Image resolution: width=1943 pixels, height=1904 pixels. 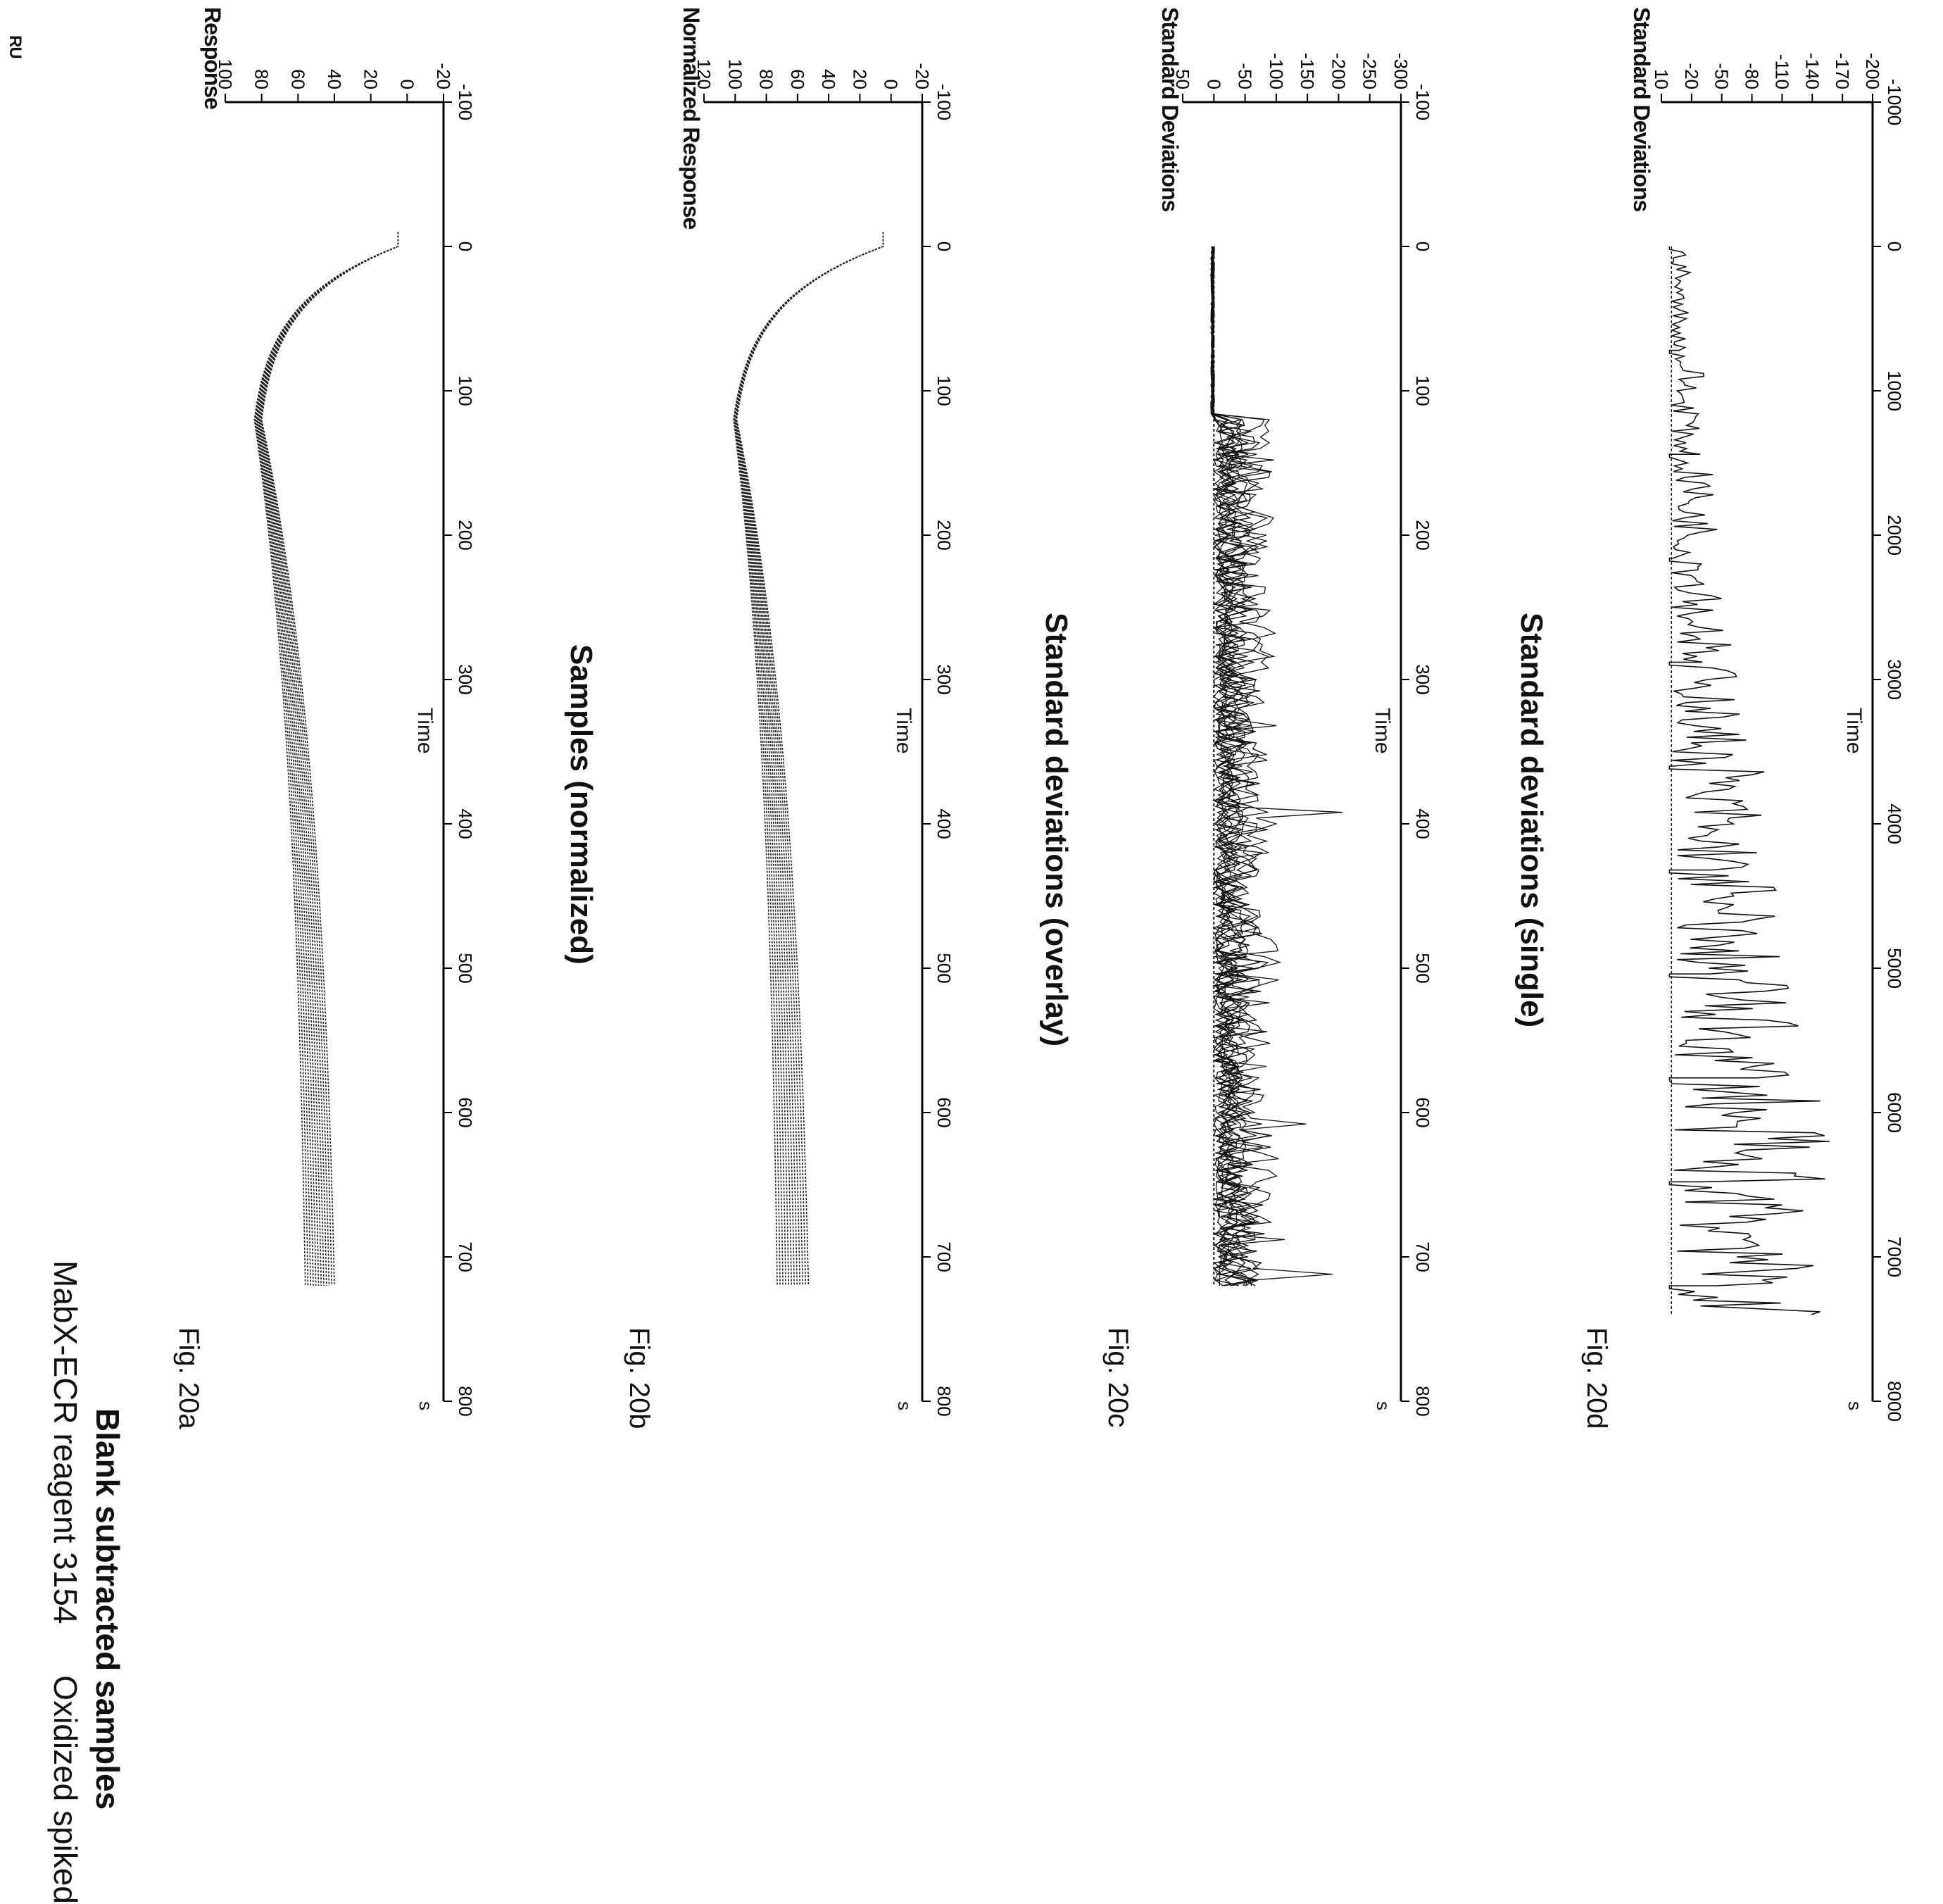 What do you see at coordinates (465, 1401) in the screenshot?
I see `fig20a-xtick-label: 800` at bounding box center [465, 1401].